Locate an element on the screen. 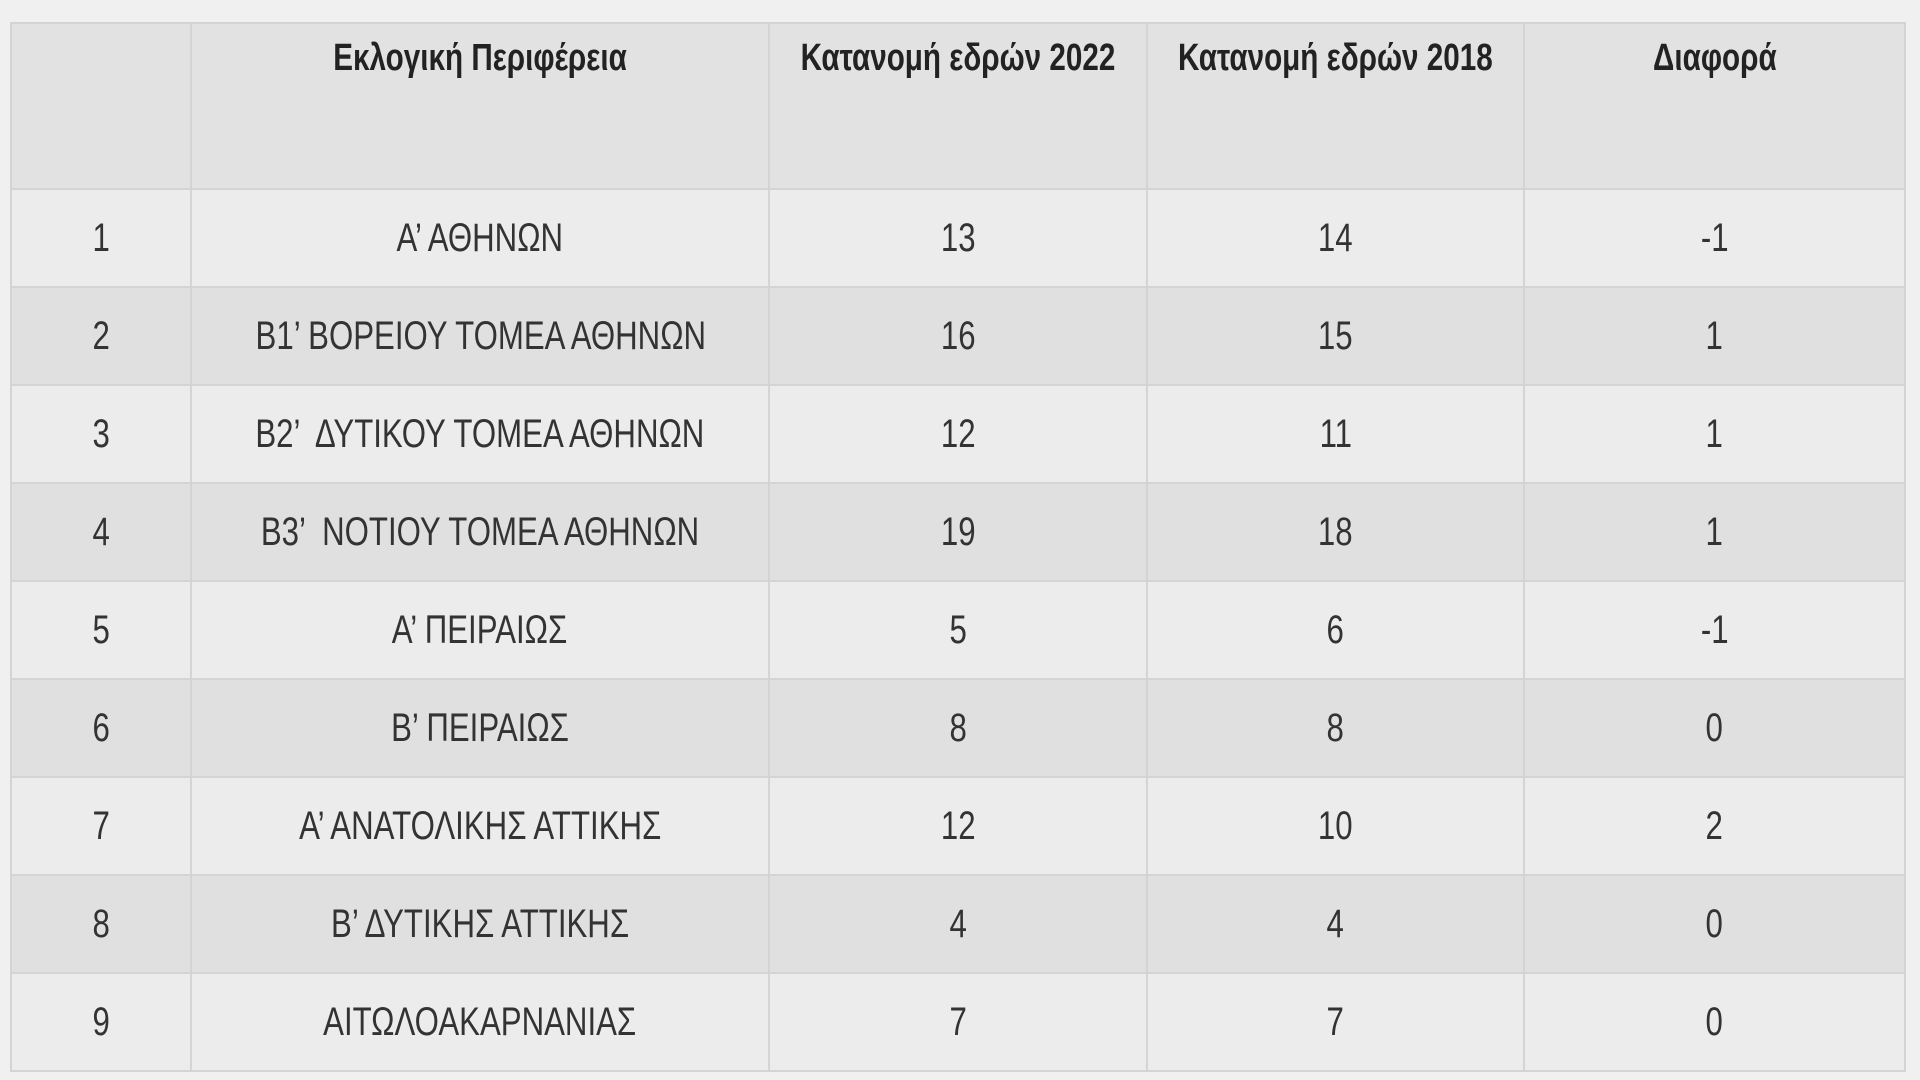 The image size is (1920, 1080). cell-seats-2018: 6 is located at coordinates (1335, 630).